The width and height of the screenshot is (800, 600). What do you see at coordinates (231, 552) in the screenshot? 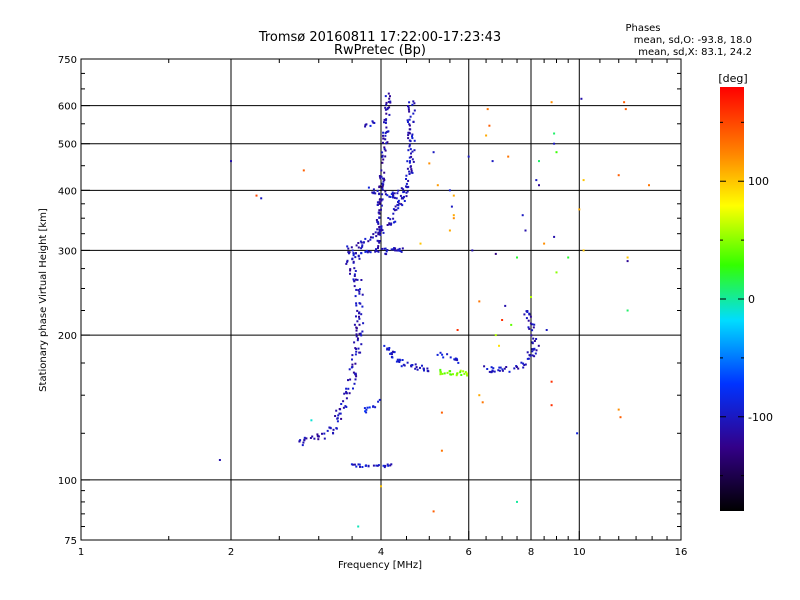
I see `x-tick-label: 2` at bounding box center [231, 552].